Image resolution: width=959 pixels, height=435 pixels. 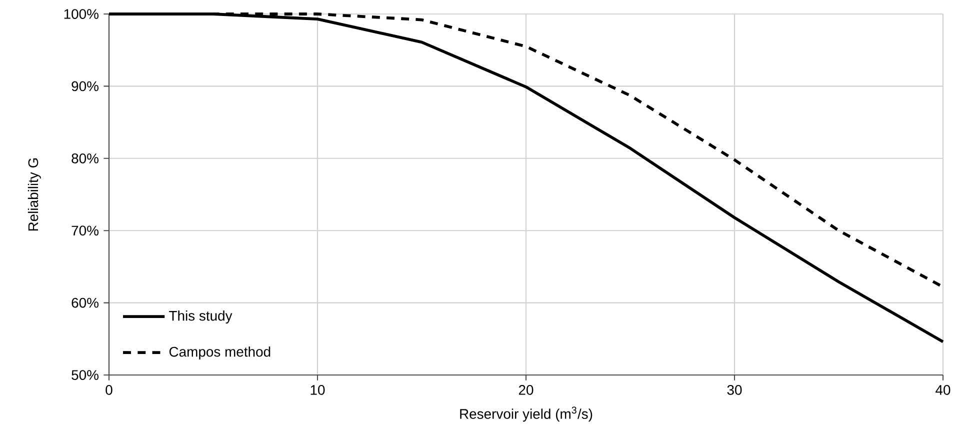 I want to click on y-tick-label: 90%, so click(x=85, y=86).